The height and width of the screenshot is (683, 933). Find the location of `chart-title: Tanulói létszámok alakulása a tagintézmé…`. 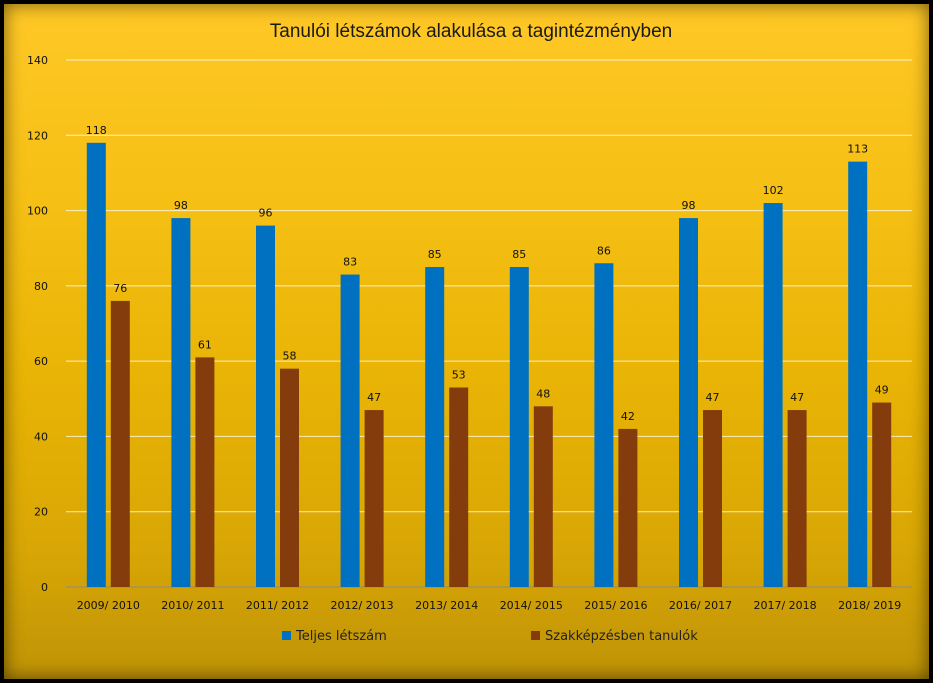

chart-title: Tanulói létszámok alakulása a tagintézmé… is located at coordinates (471, 31).